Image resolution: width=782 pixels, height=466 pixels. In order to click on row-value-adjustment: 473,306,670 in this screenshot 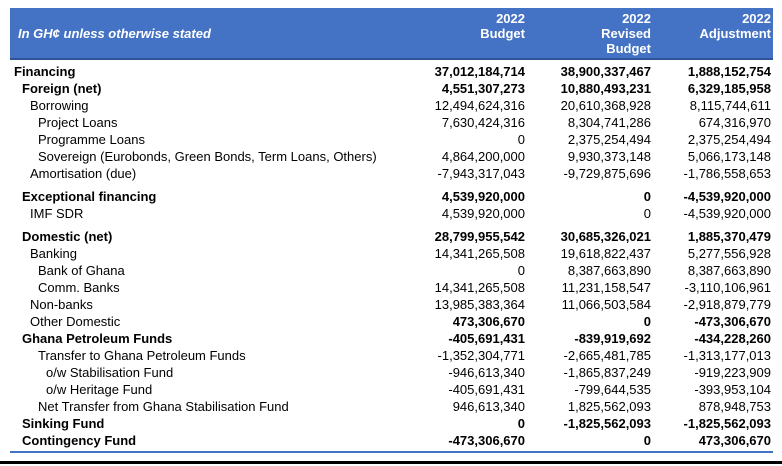, I will do `click(734, 440)`.